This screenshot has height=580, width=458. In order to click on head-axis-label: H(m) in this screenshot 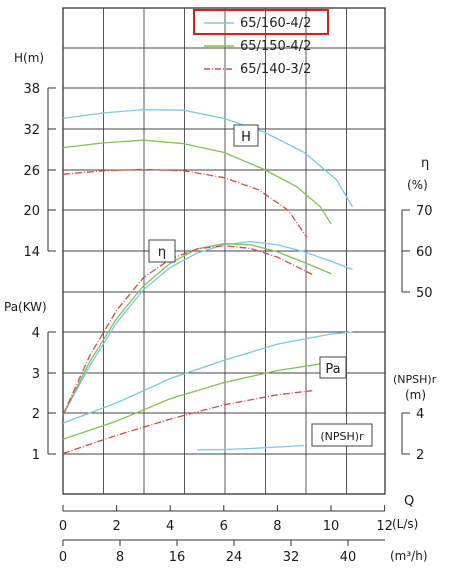, I will do `click(29, 58)`.